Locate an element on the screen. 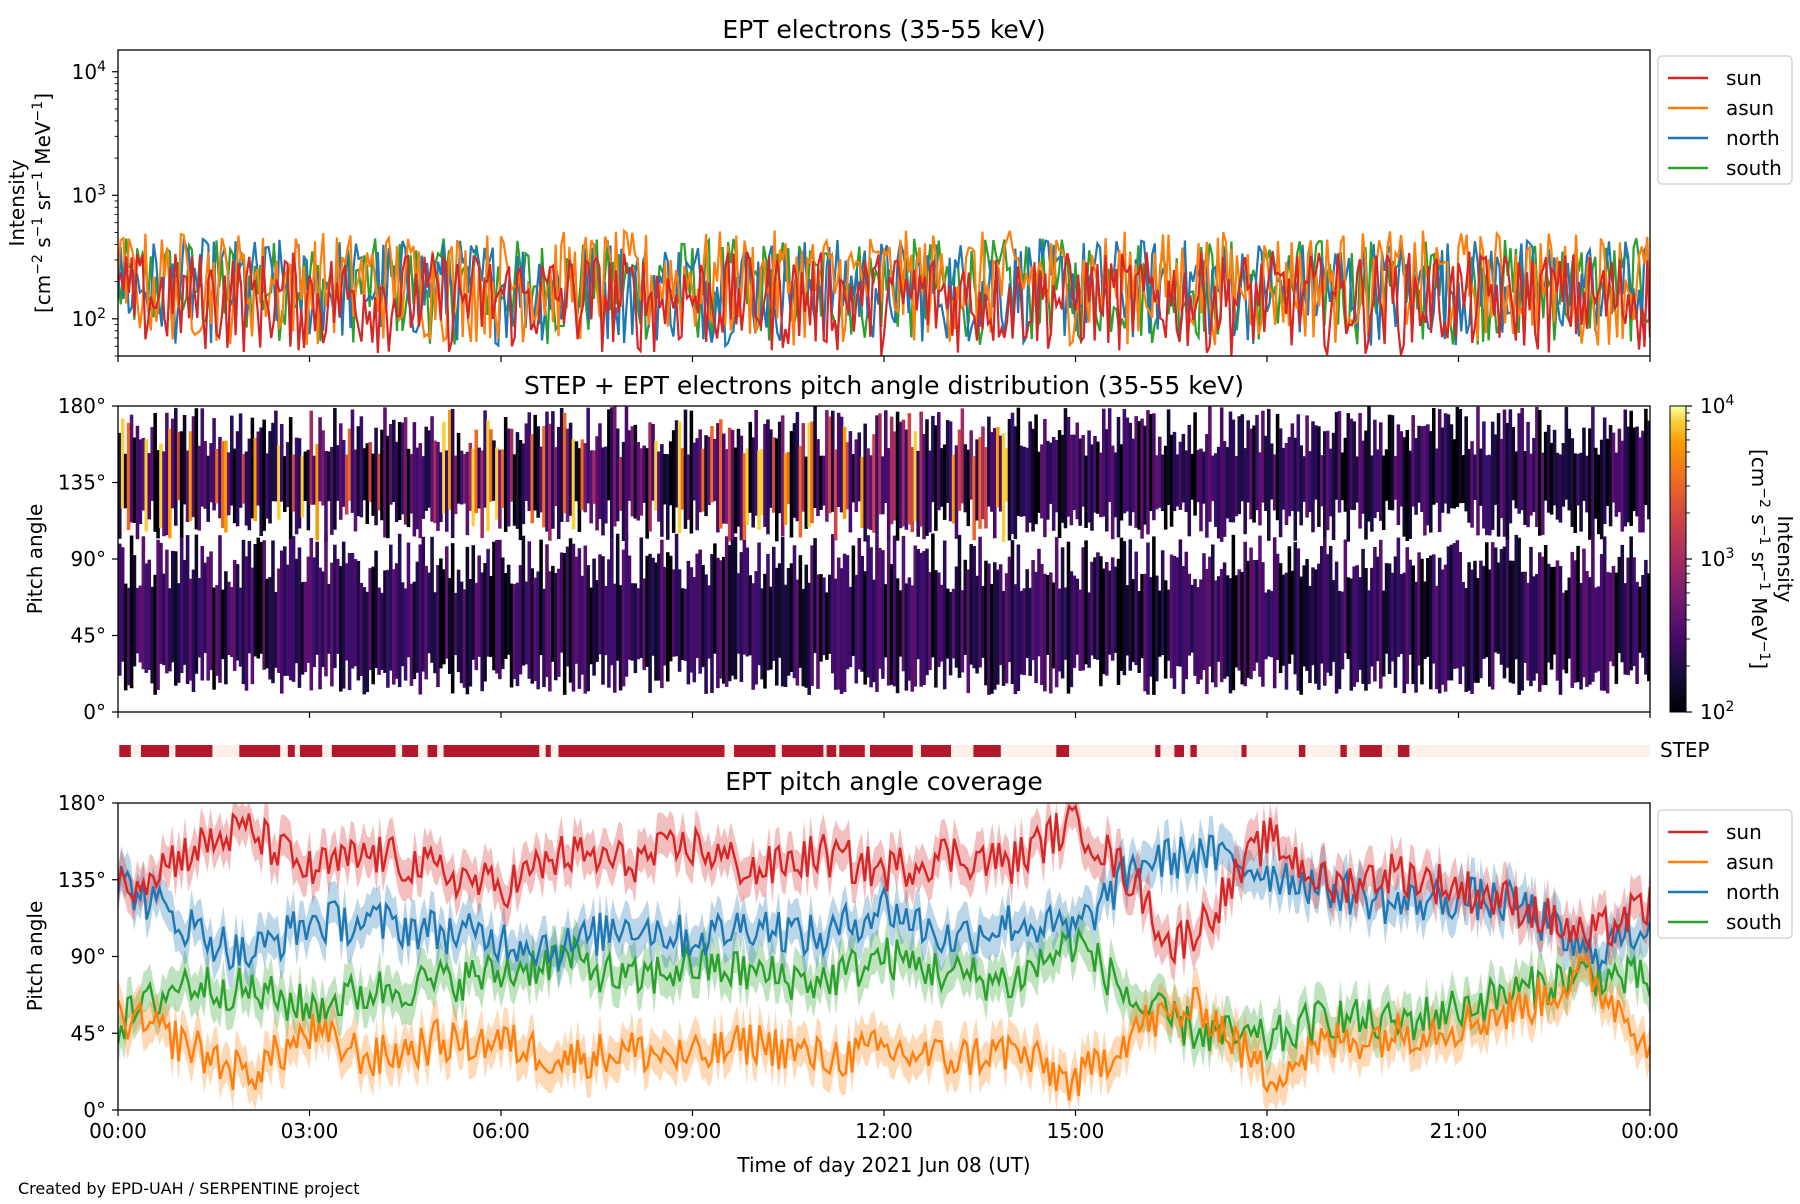 The image size is (1800, 1204). panel2-ytick-label: 0° is located at coordinates (94, 712).